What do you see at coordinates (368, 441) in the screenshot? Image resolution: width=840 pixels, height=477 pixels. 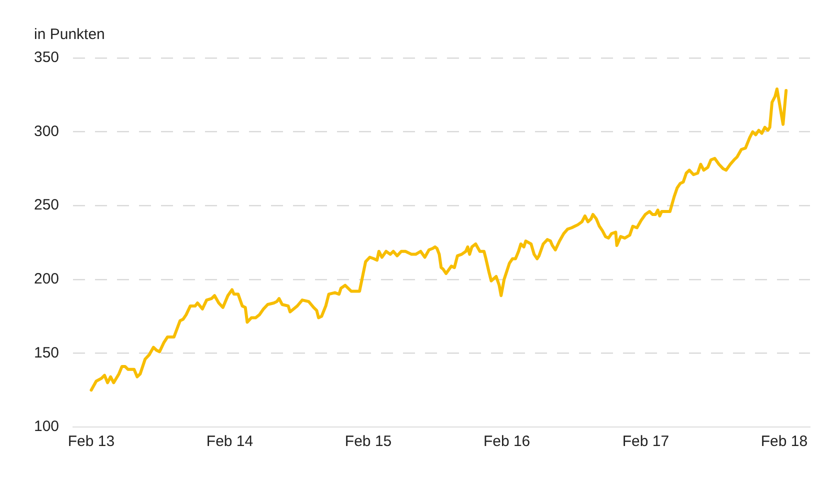 I see `x-tick-label: Feb 15` at bounding box center [368, 441].